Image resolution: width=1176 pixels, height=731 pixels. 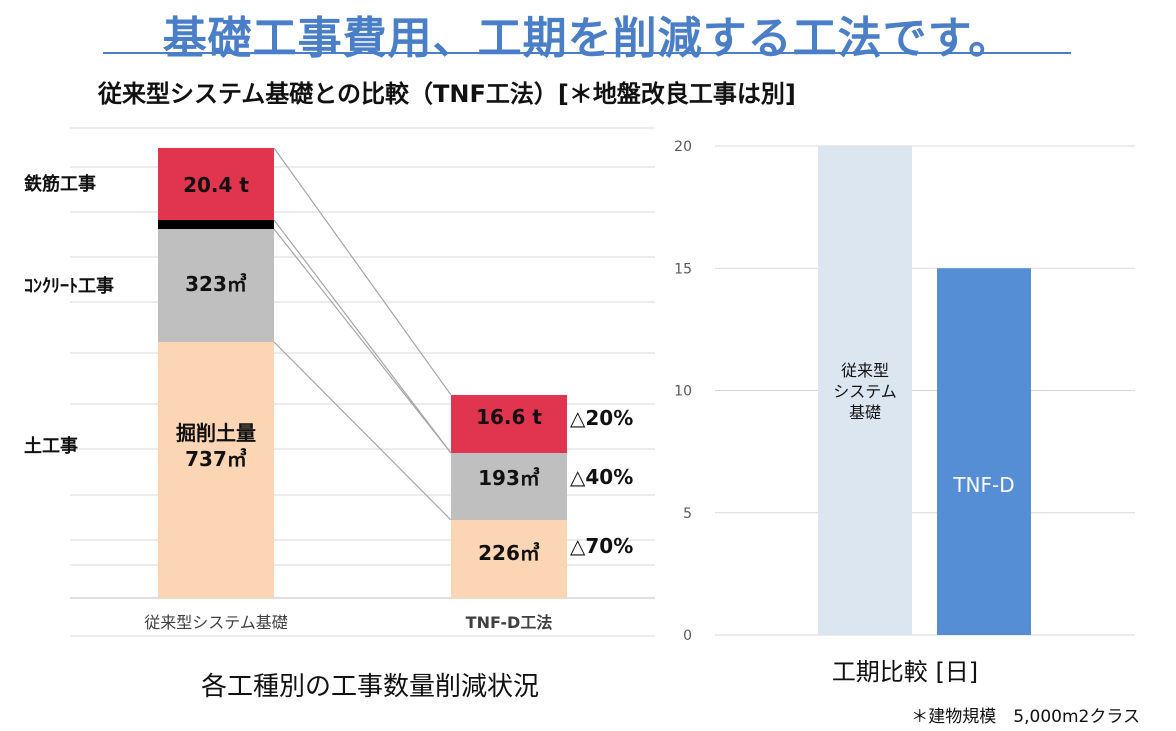 What do you see at coordinates (51, 446) in the screenshot?
I see `row-label-2: 土工事` at bounding box center [51, 446].